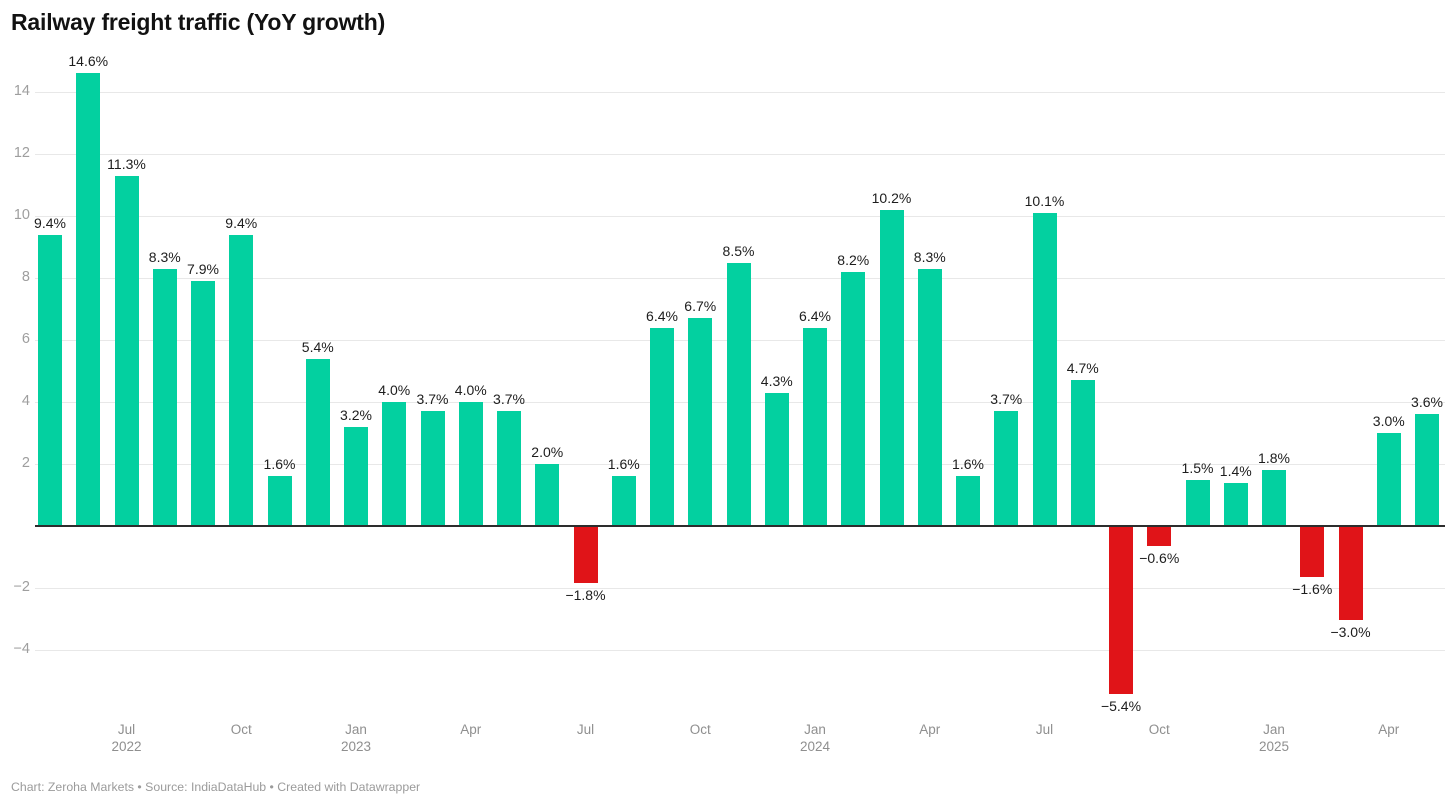  Describe the element at coordinates (700, 422) in the screenshot. I see `bar-oct-2023` at that location.